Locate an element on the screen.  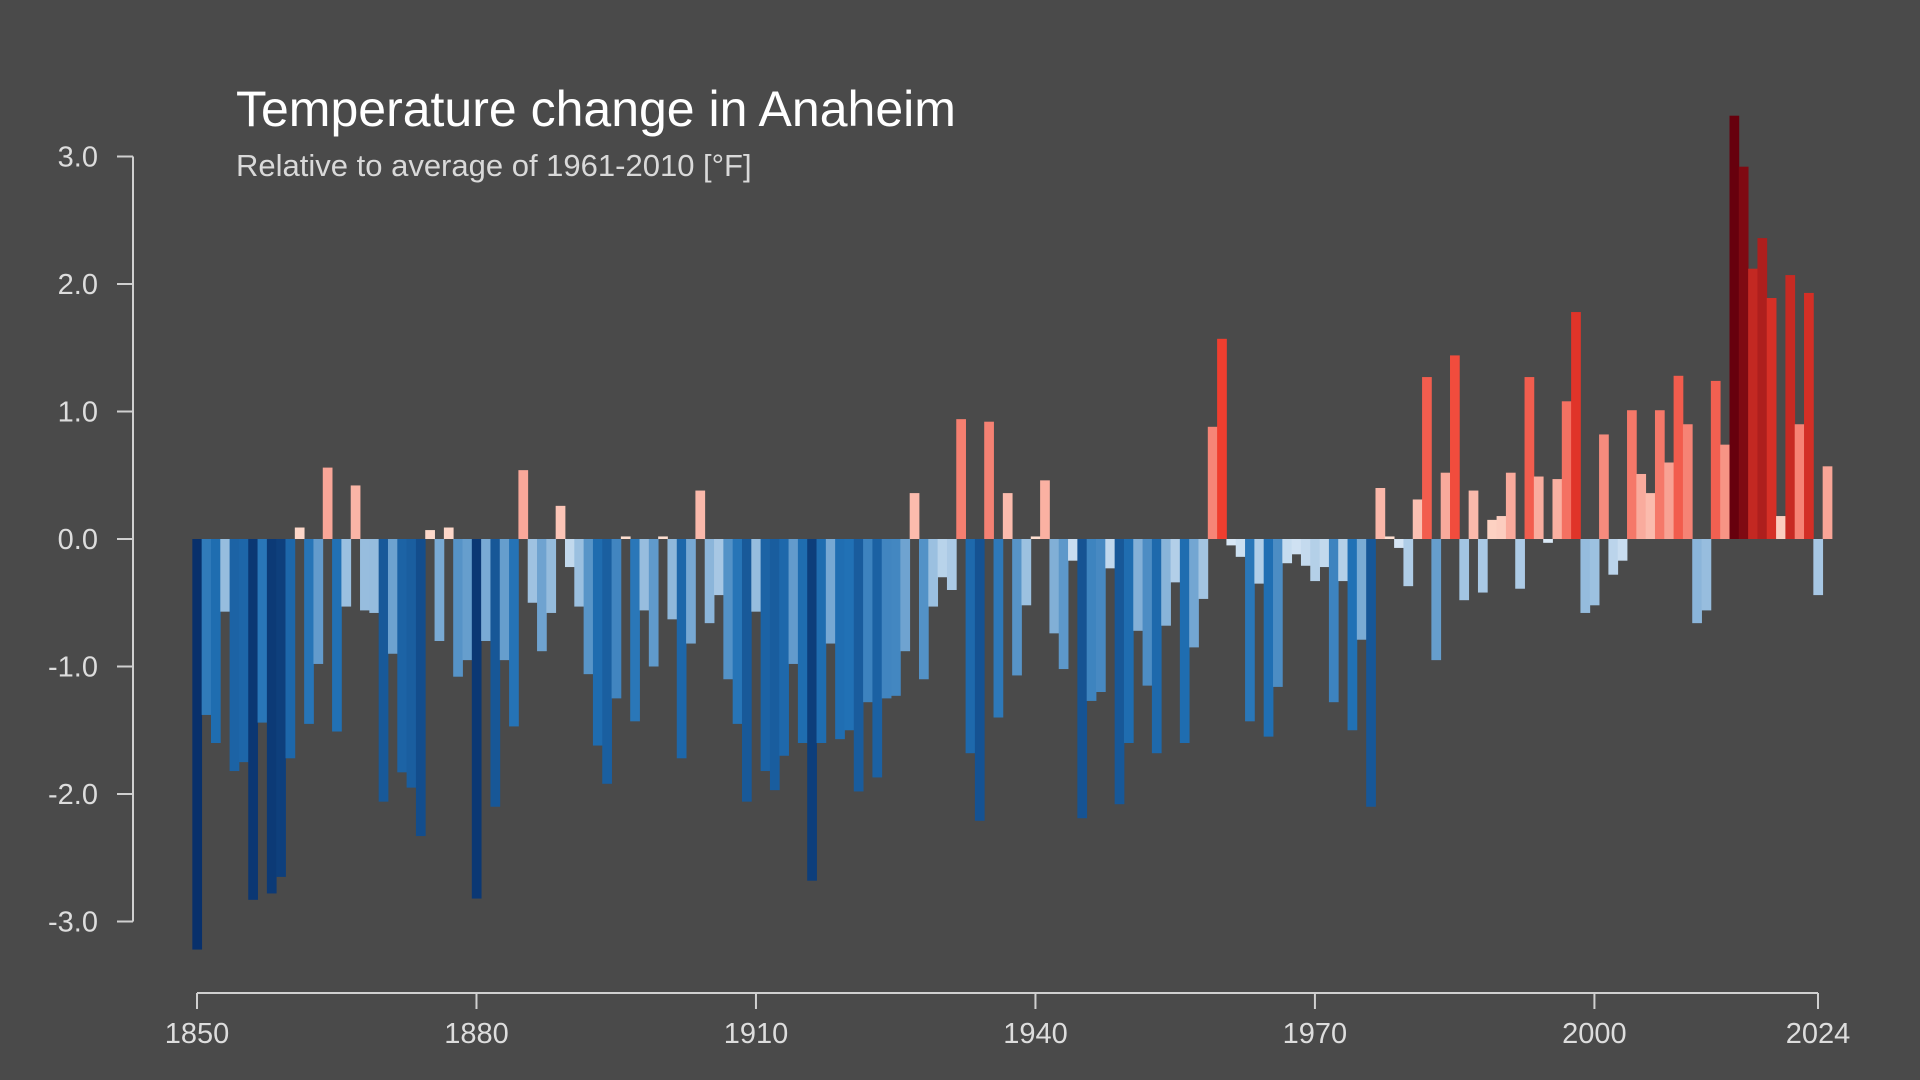
bar-1963 is located at coordinates (1250, 630).